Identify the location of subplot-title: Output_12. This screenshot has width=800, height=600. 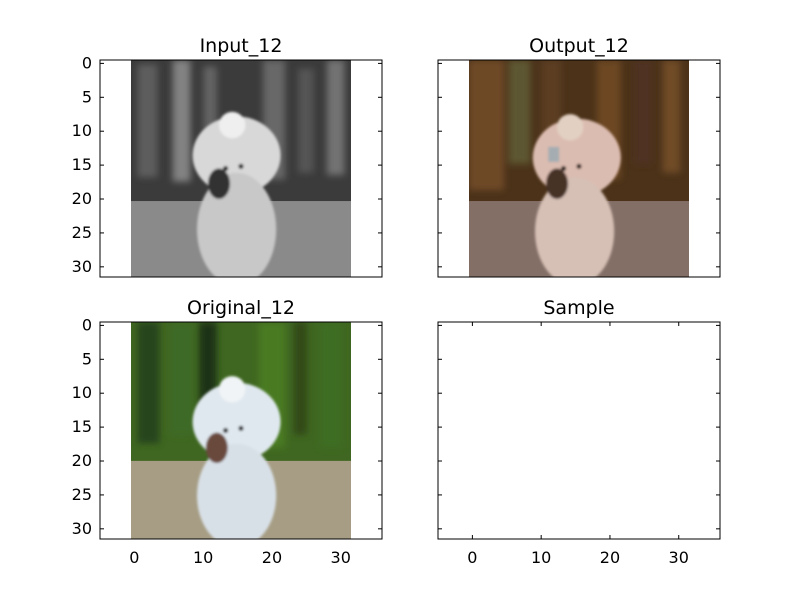
(579, 46).